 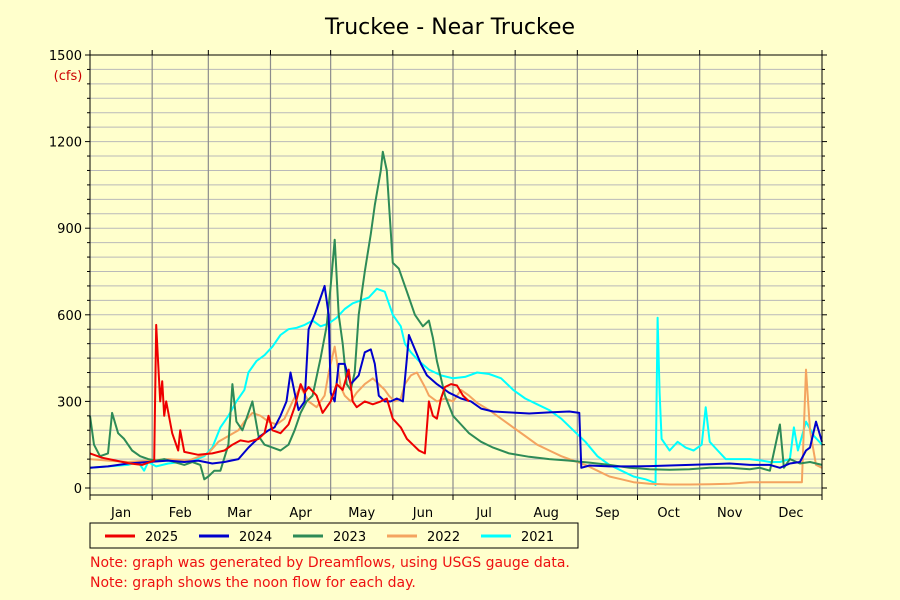 I want to click on x-tick-label: Mar, so click(x=239, y=513).